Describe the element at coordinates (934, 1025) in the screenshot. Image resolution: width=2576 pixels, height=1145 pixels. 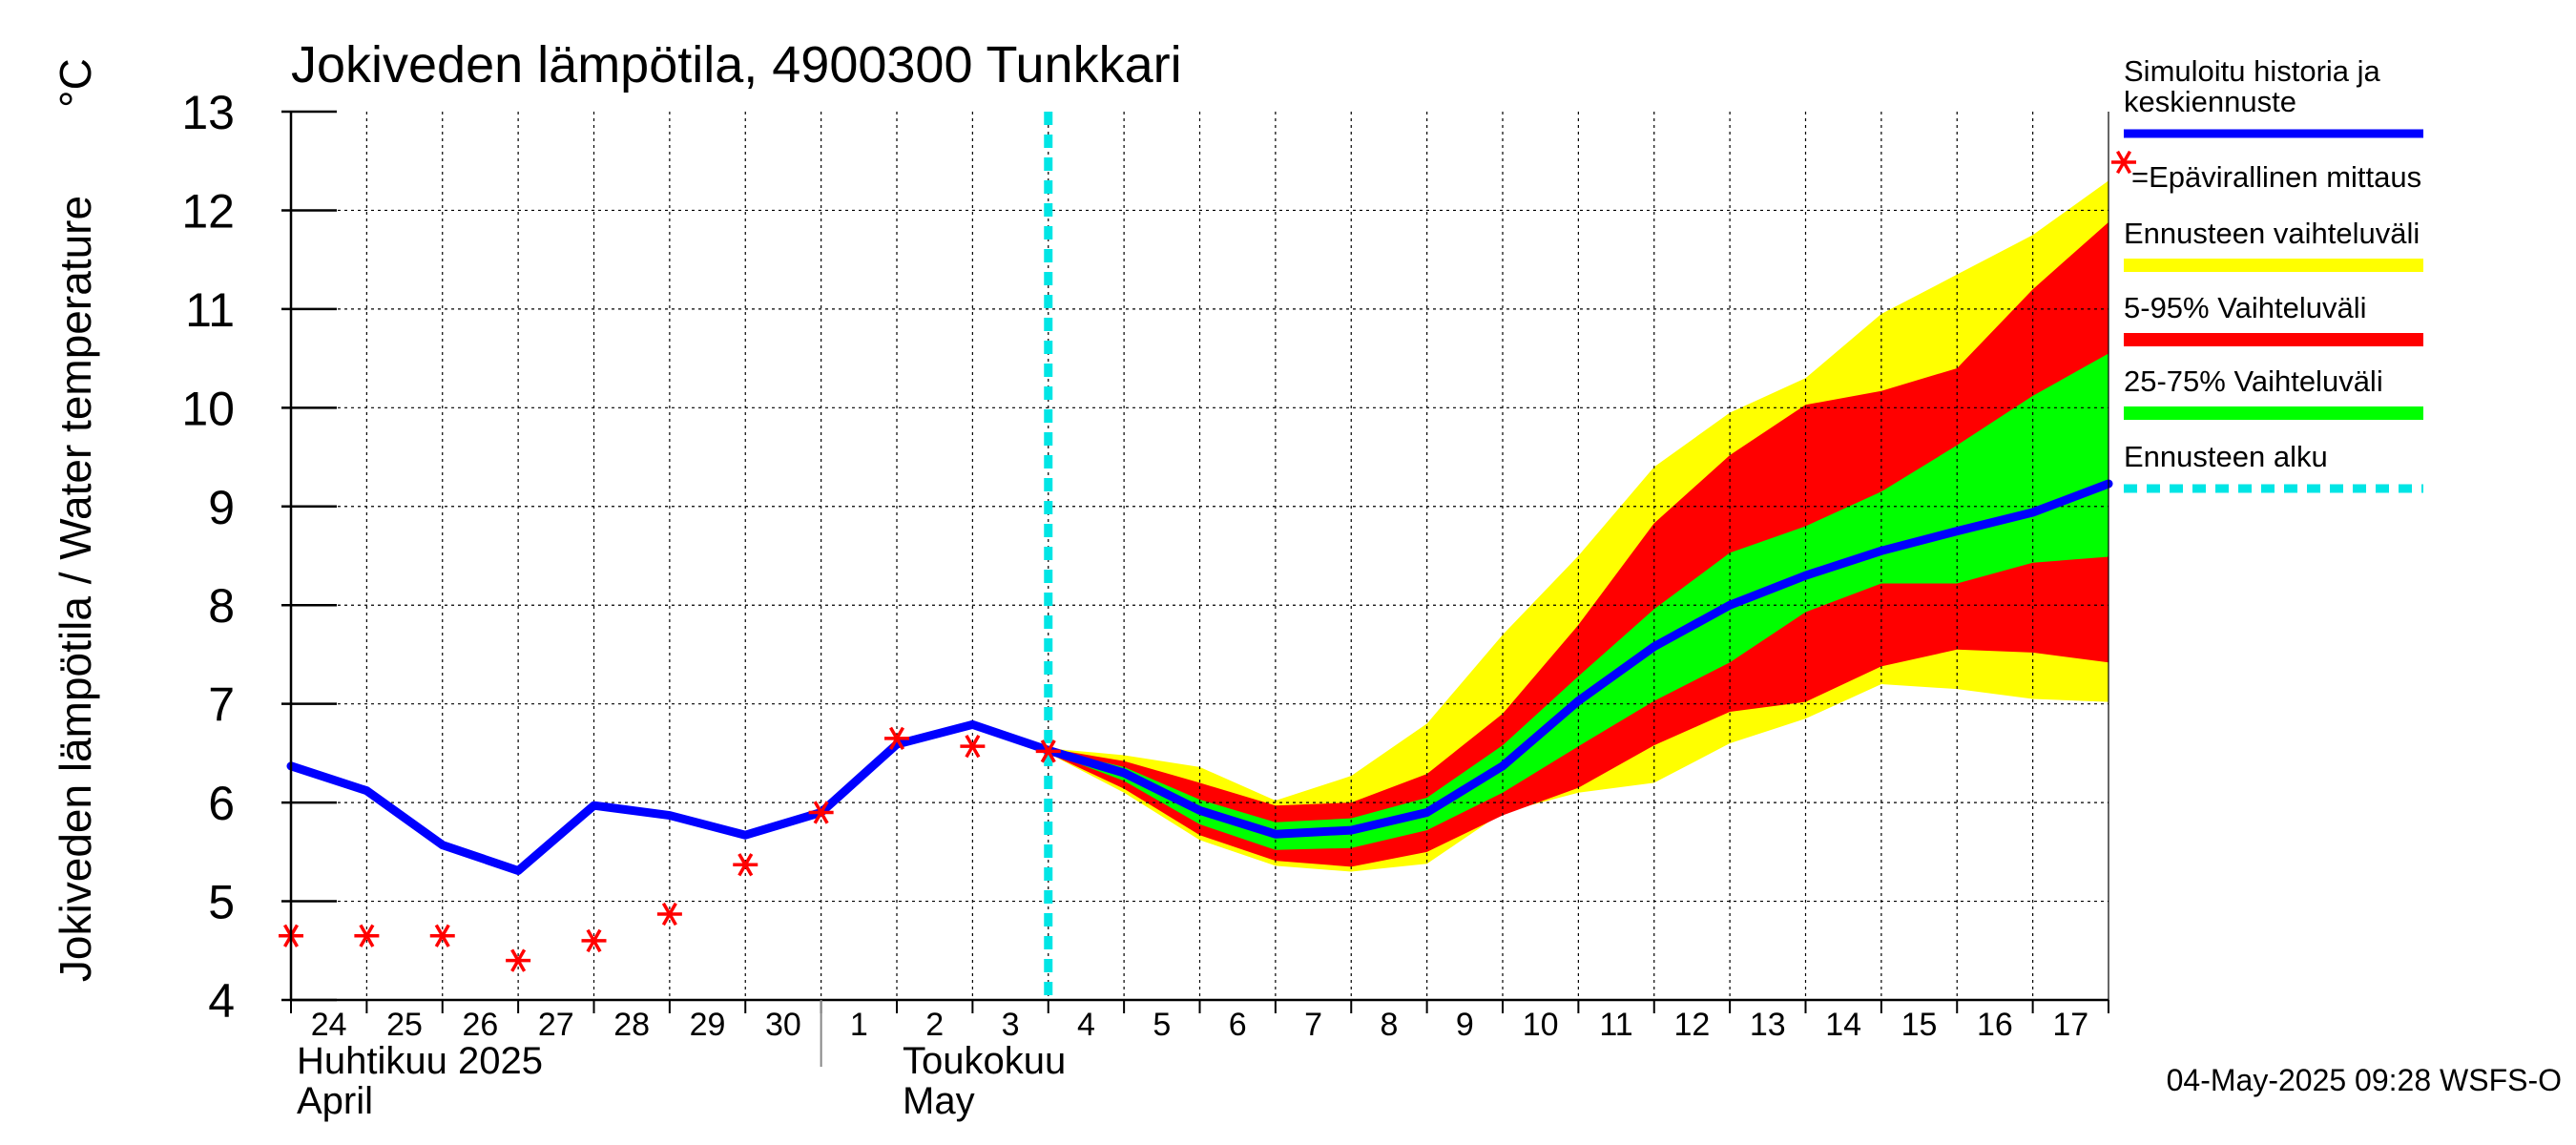
I see `x-tick-label: 2` at that location.